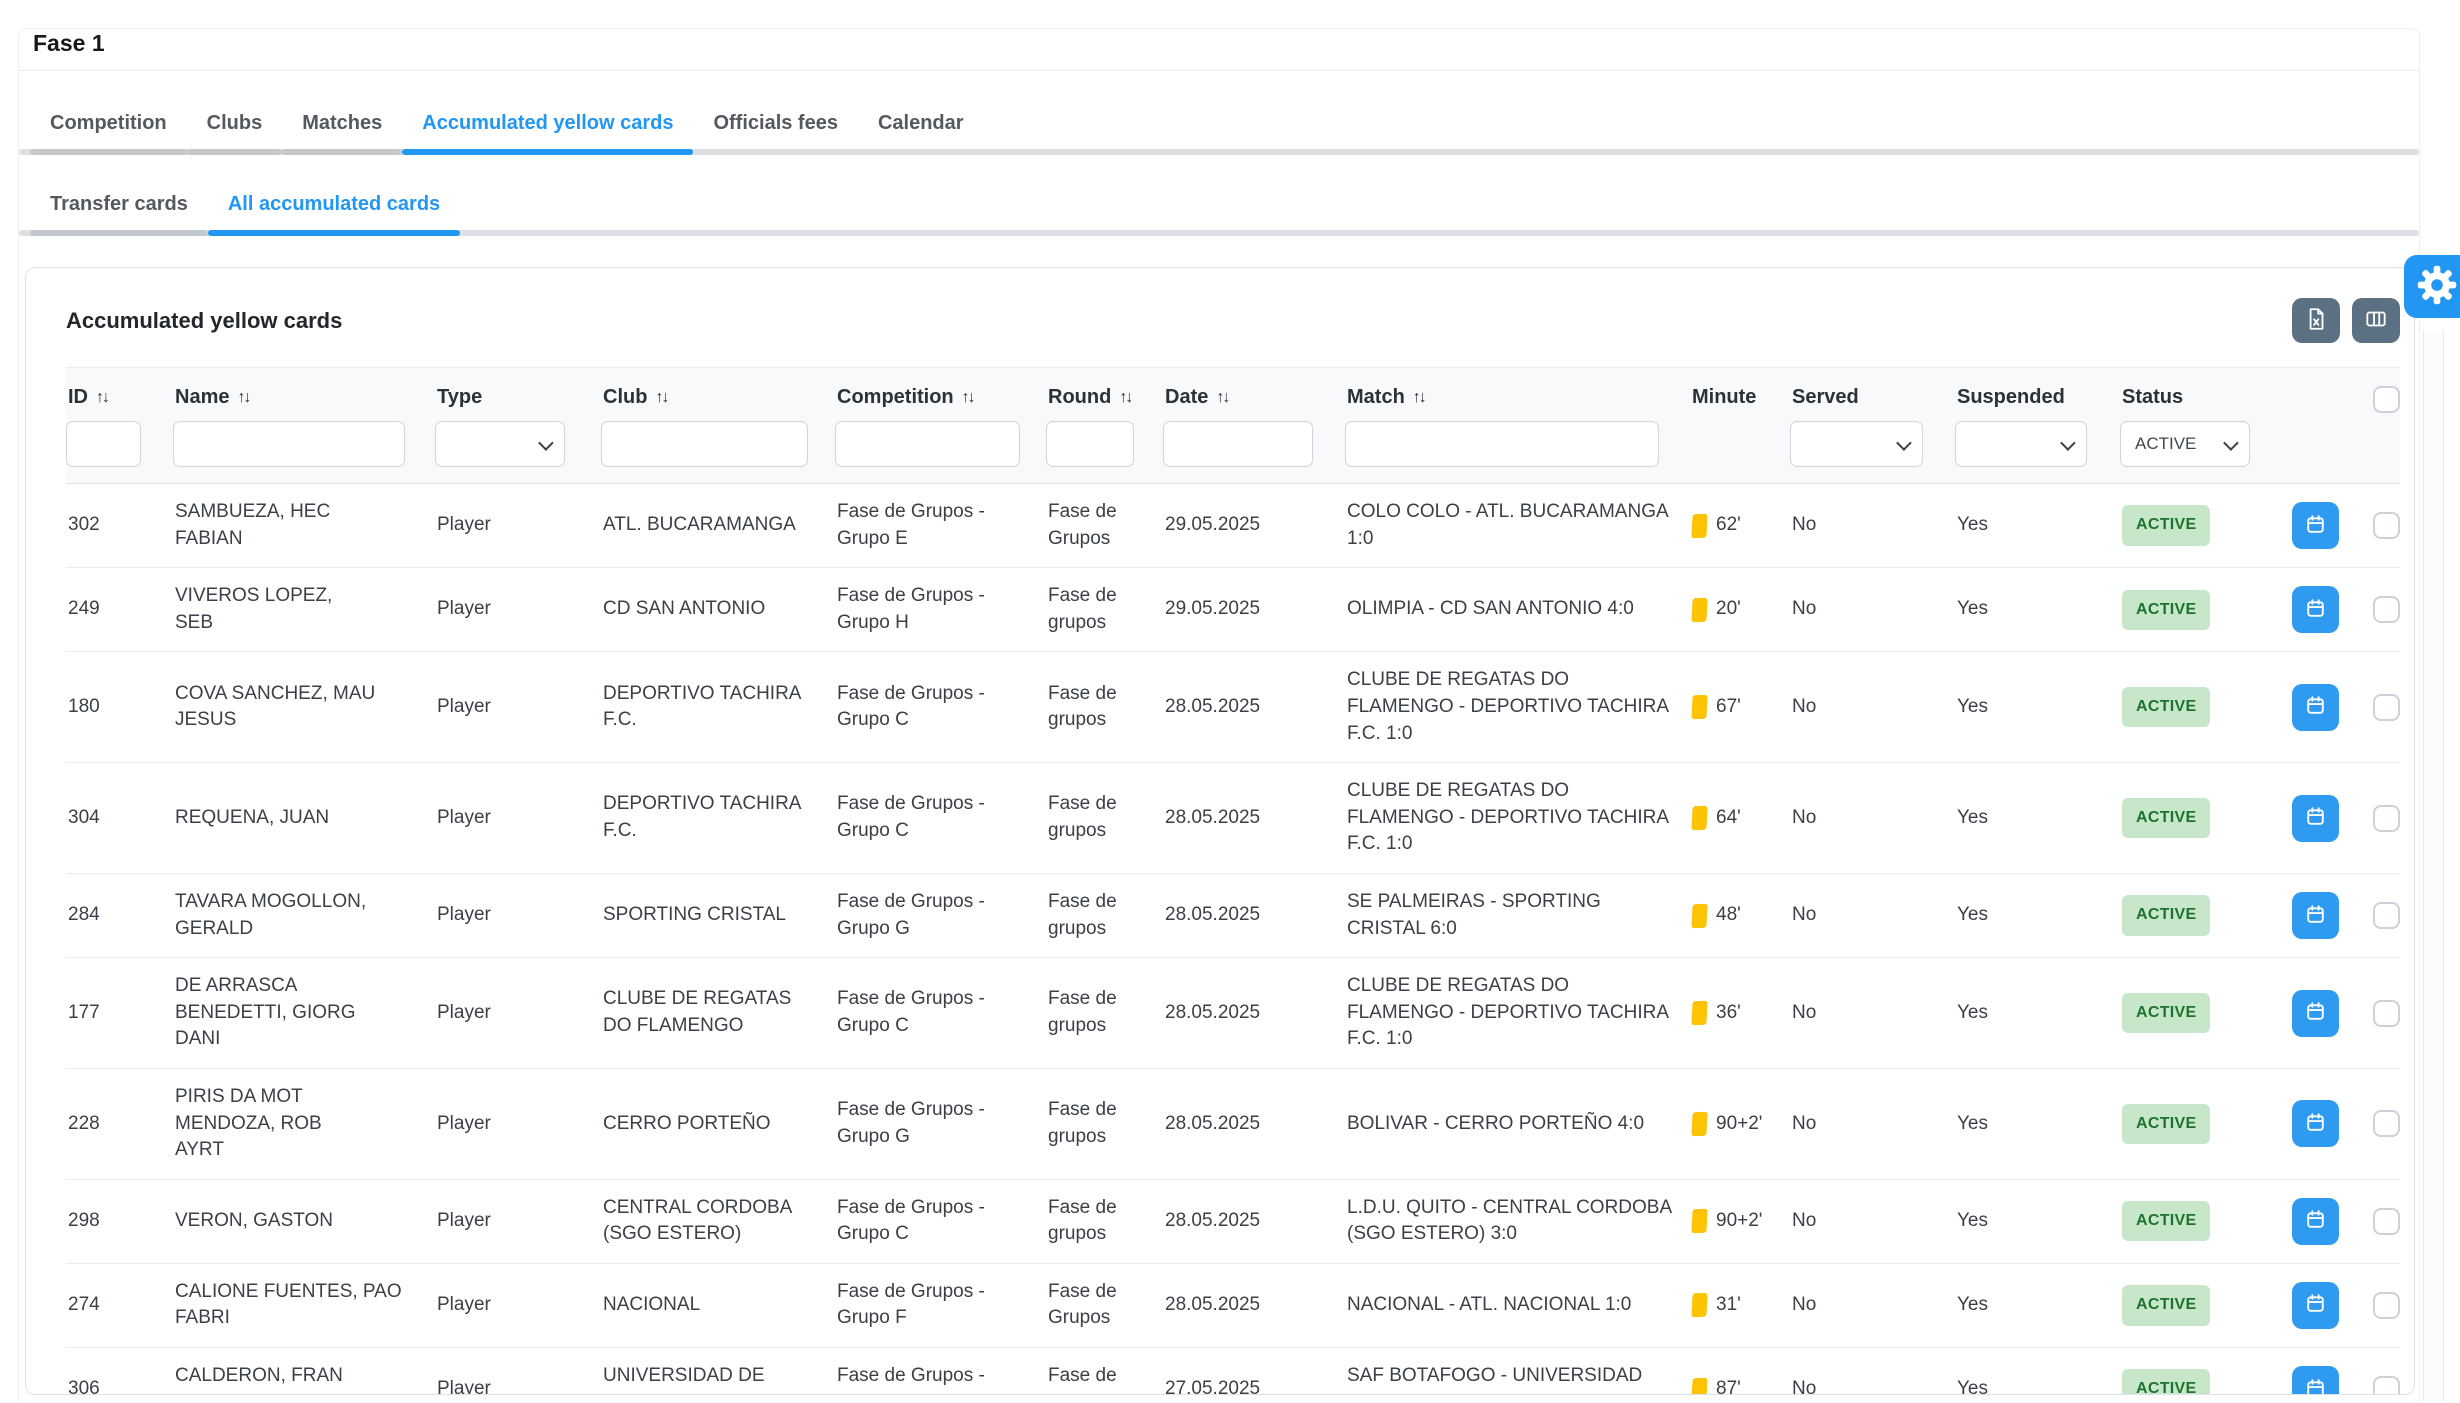 Image resolution: width=2460 pixels, height=1403 pixels. Describe the element at coordinates (119, 208) in the screenshot. I see `subtab-transfer-cards: Transfer cards` at that location.